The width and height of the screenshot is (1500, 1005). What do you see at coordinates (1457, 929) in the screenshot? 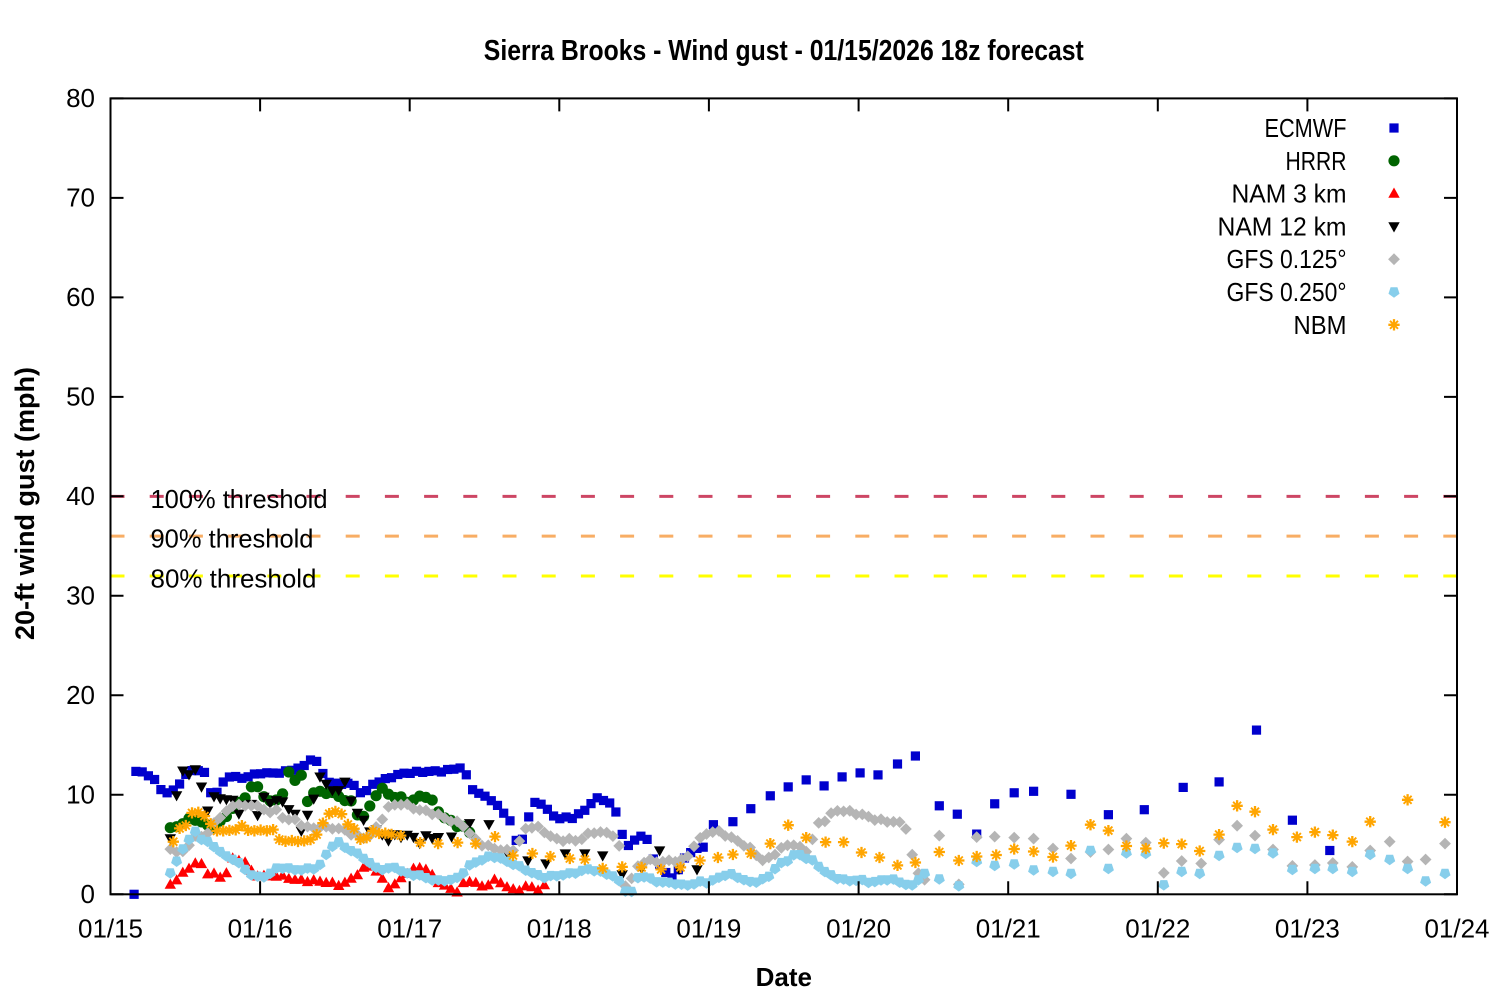
I see `svg-text: 01/24` at bounding box center [1457, 929].